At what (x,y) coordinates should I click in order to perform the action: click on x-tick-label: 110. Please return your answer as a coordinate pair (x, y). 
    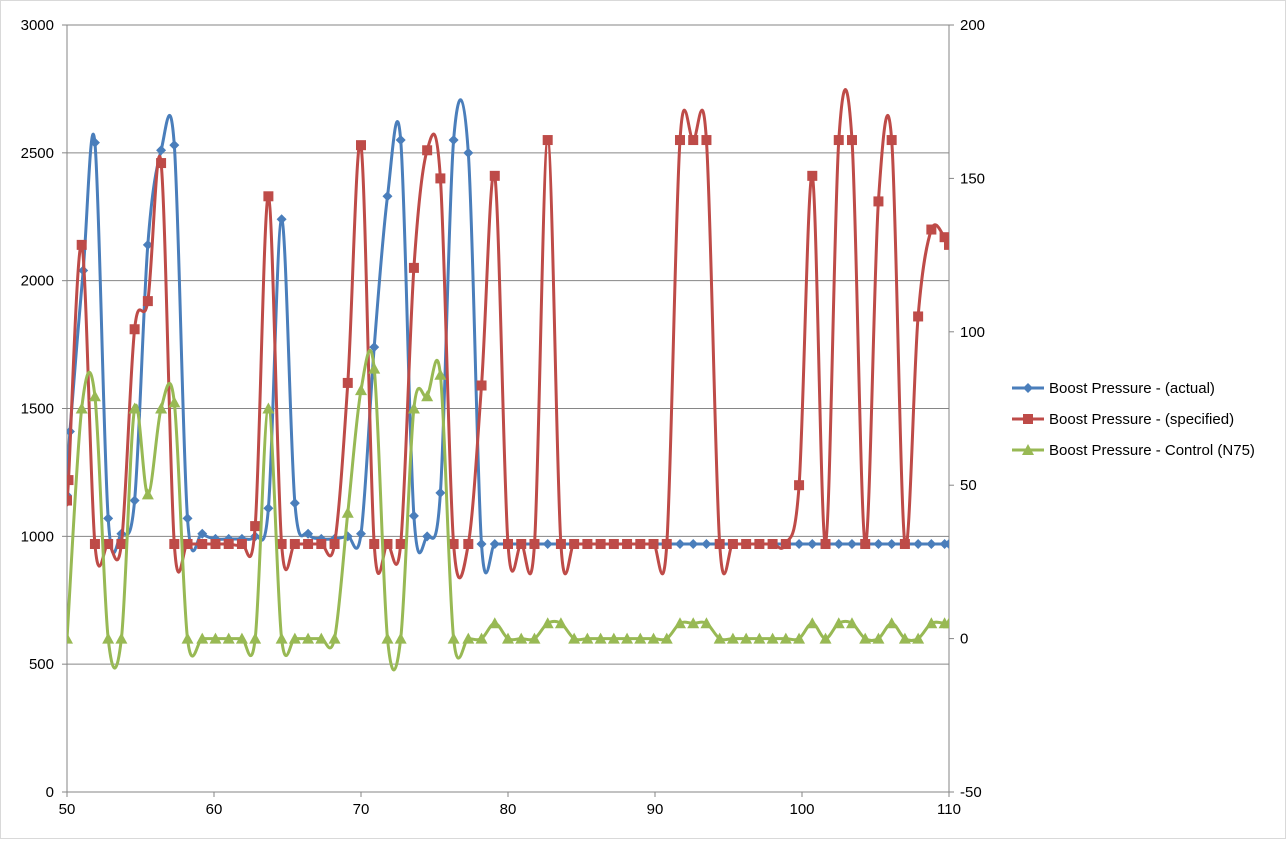
    Looking at the image, I should click on (949, 809).